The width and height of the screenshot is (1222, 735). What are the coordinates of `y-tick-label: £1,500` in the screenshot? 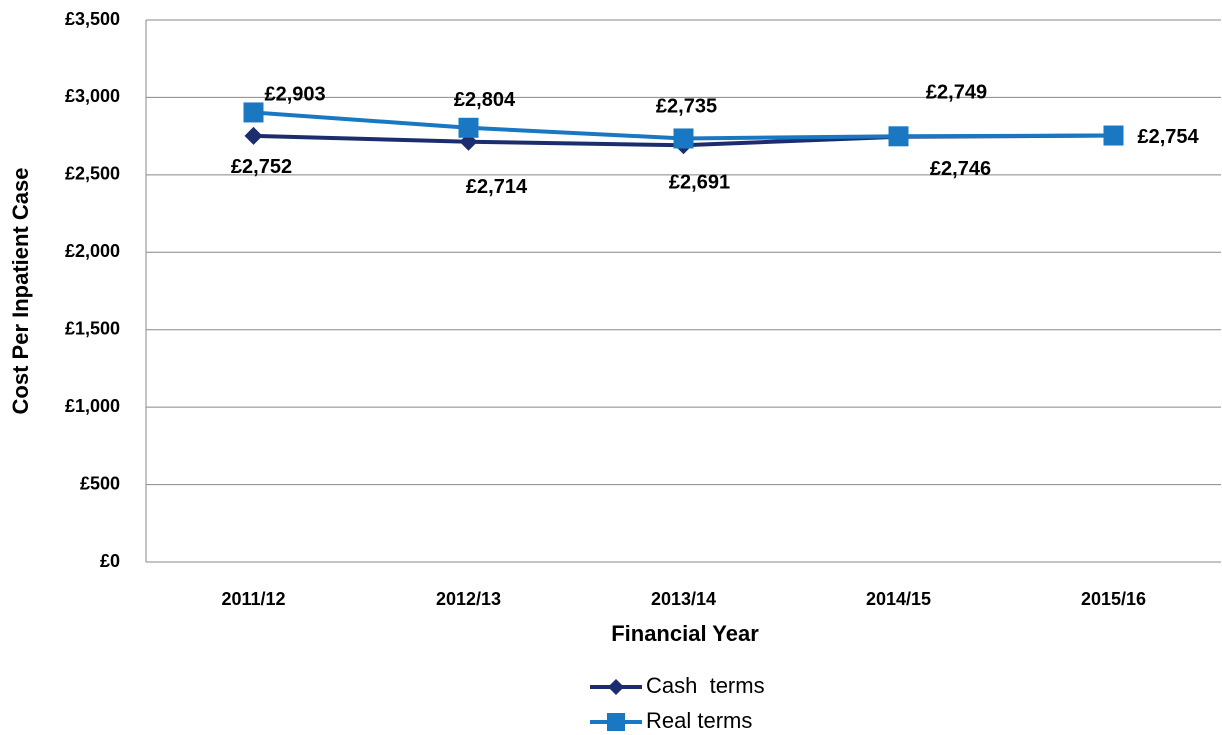 It's located at (92, 328).